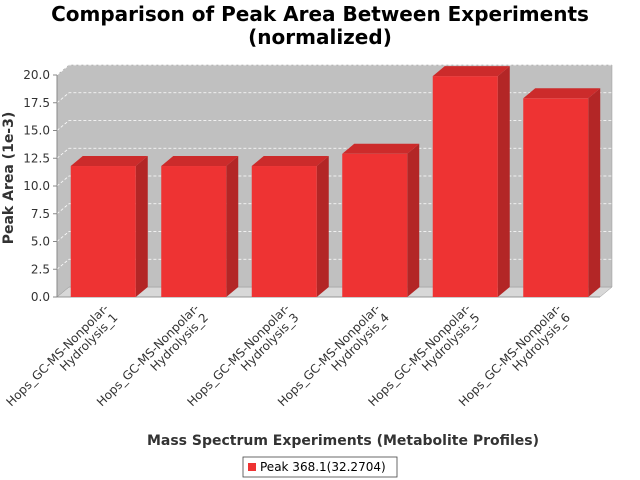 The width and height of the screenshot is (640, 480). I want to click on y-tick-label: 7.5, so click(40, 214).